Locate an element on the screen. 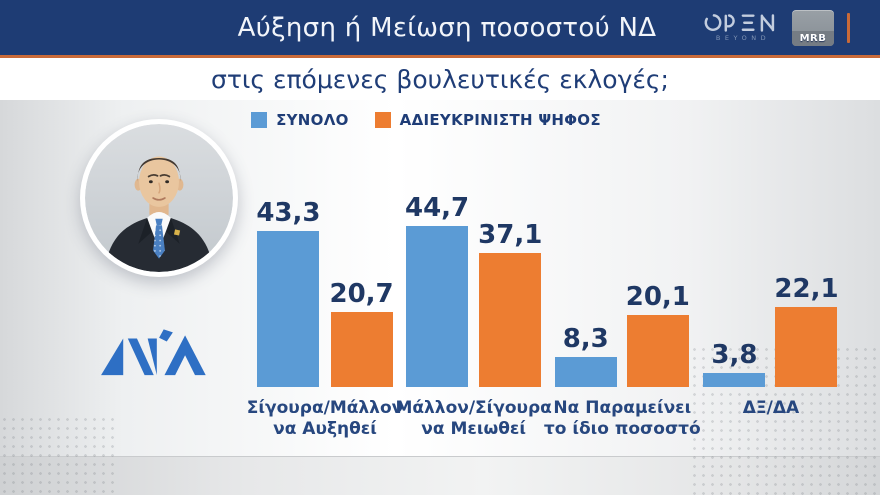  header-bar: Αύξηση ή Μείωση ποσοστού ΝΔ BEYOND MRB is located at coordinates (440, 29).